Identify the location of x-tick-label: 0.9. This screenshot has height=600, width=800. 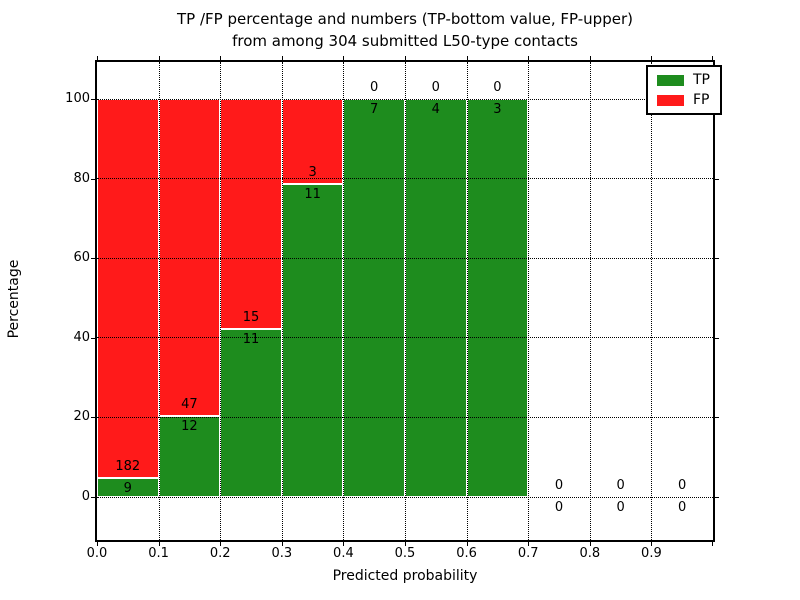
(651, 553).